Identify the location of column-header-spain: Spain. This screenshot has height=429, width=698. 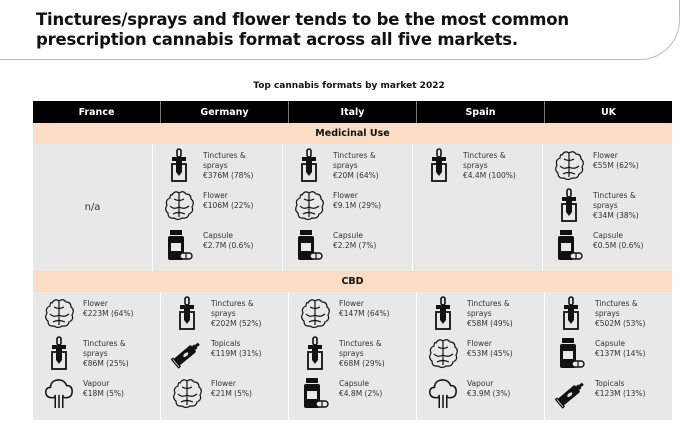
(481, 112).